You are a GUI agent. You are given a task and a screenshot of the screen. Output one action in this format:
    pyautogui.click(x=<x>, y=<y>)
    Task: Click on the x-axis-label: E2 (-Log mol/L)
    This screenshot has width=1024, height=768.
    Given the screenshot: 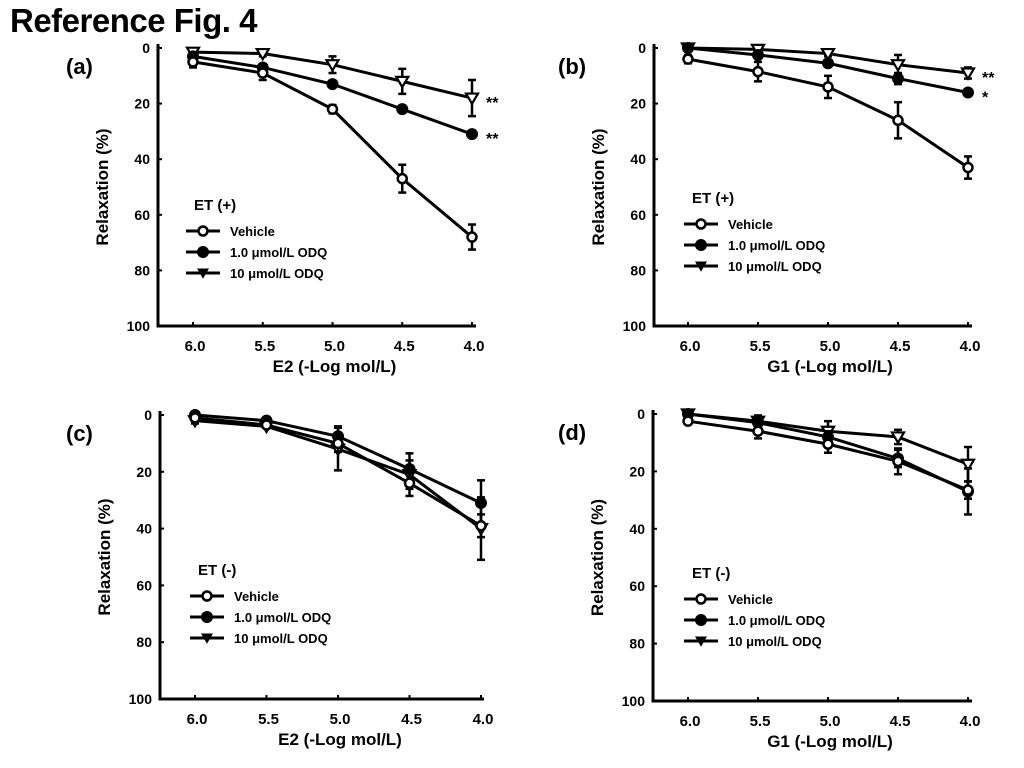 What is the action you would take?
    pyautogui.click(x=340, y=739)
    